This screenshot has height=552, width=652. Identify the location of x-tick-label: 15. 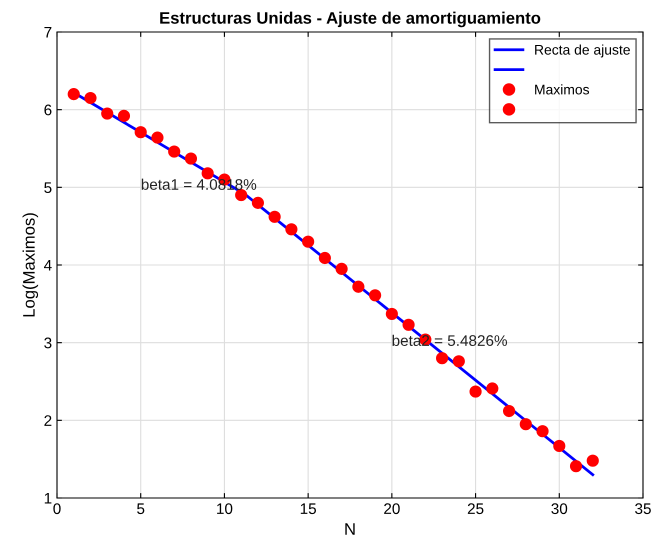
(308, 508).